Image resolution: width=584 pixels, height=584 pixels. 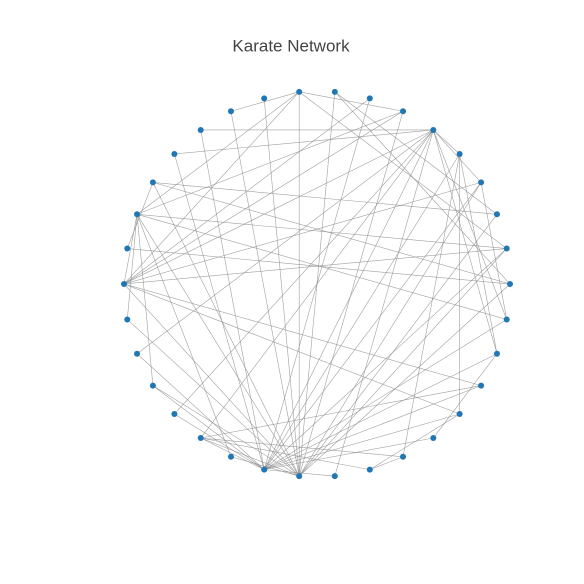 I want to click on diagram-title: Karate Network, so click(x=291, y=45).